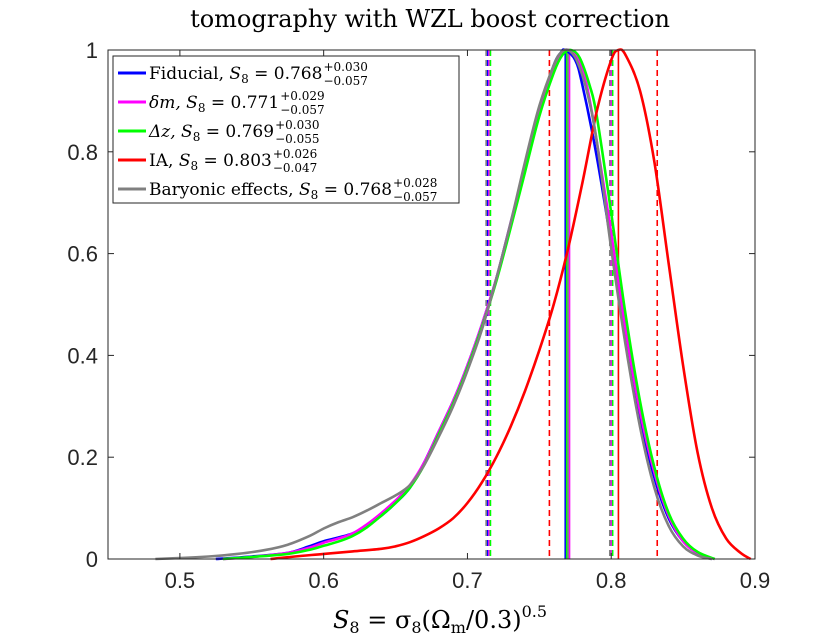 The image size is (830, 640). I want to click on x-tick-label: 0.5, so click(180, 580).